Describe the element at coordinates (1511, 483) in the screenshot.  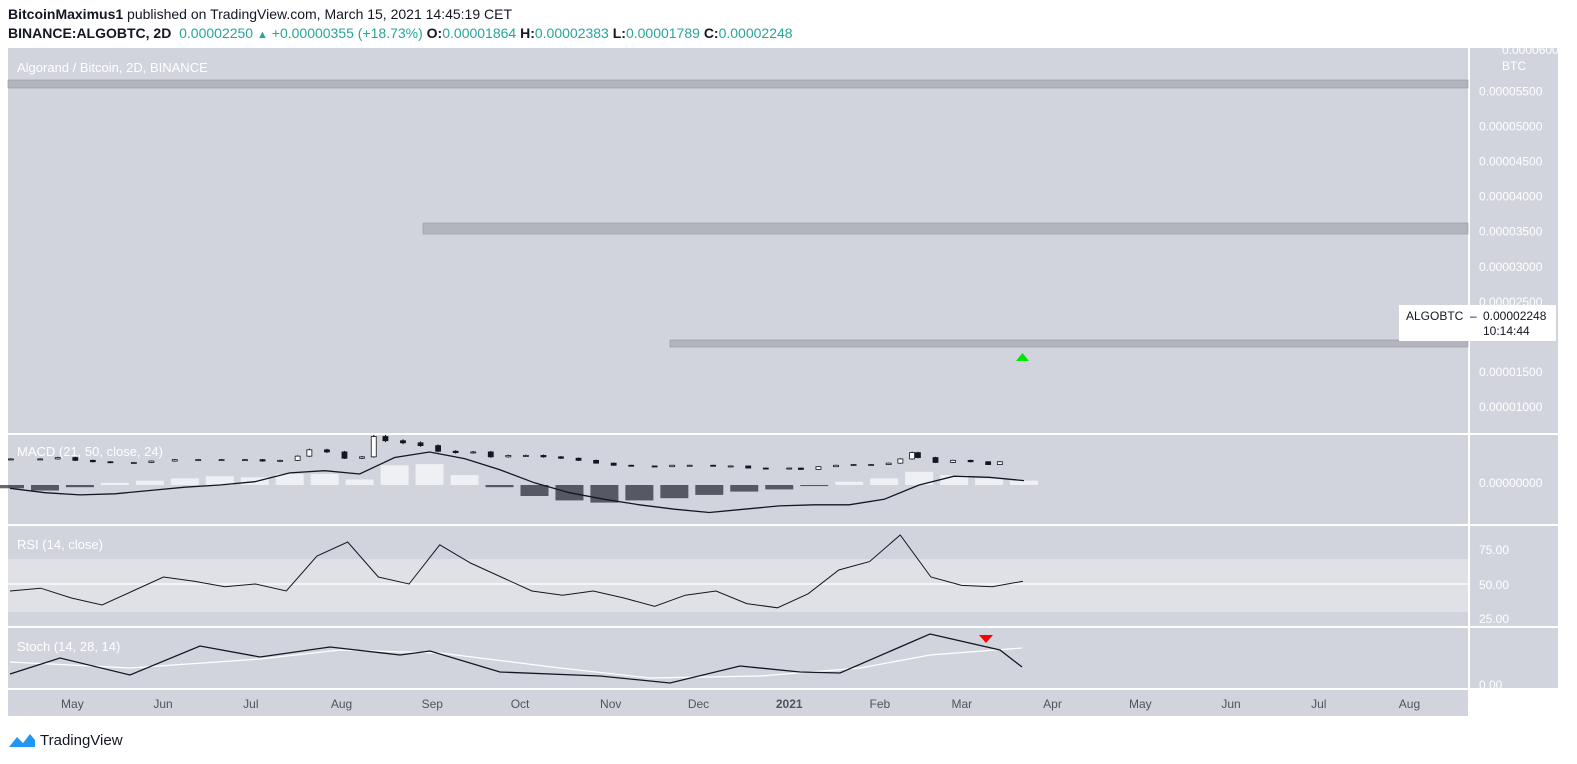
I see `macd-zero-label: 0.00000000` at that location.